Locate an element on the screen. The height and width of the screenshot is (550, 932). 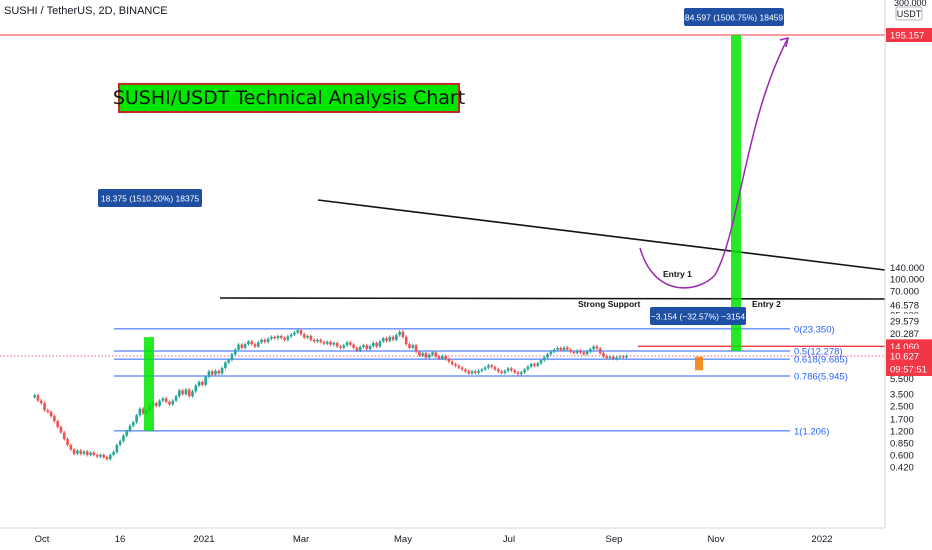
measure-label-left: 18.375 (1510.20%) 18375 is located at coordinates (150, 198).